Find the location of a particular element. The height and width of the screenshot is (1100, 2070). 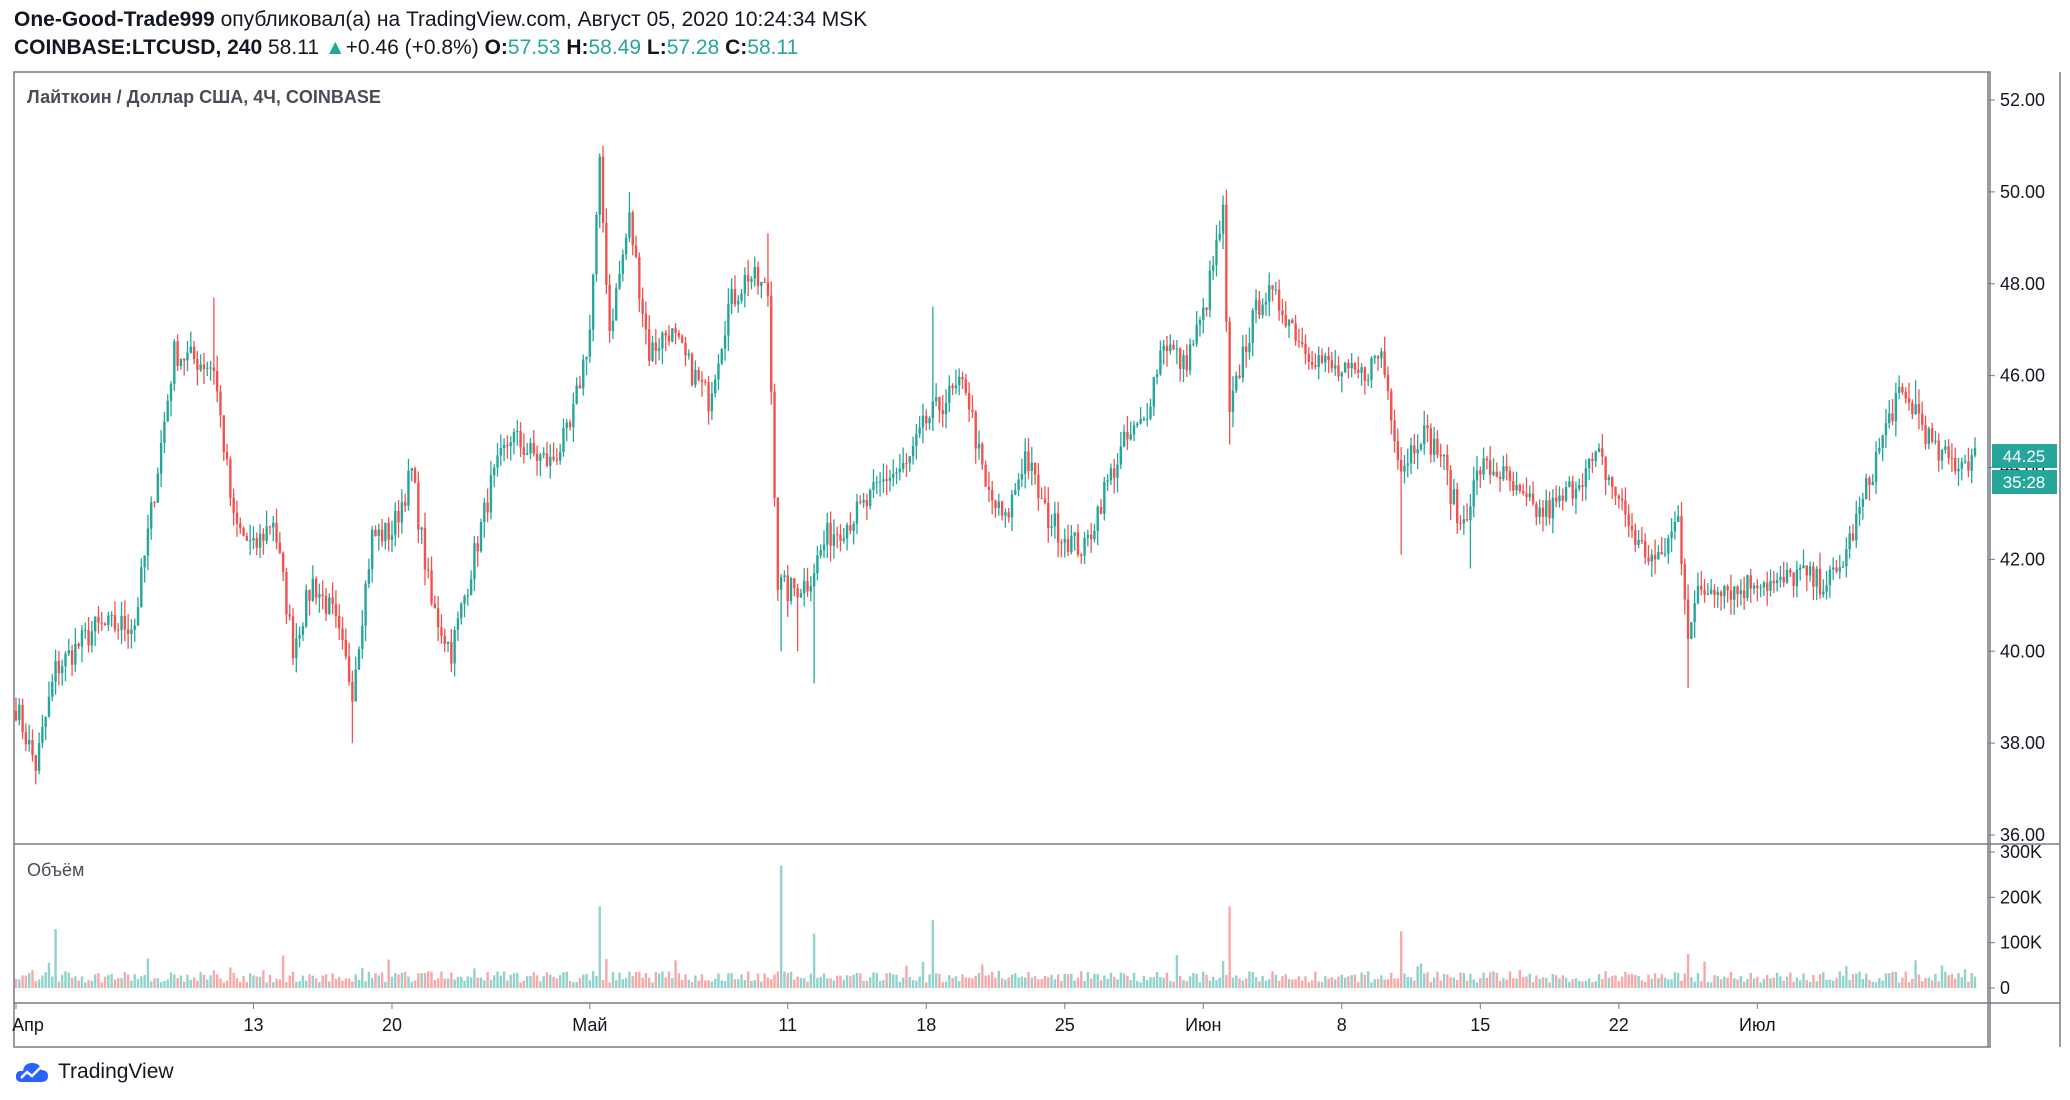

time-tick-label: Июл is located at coordinates (1757, 1025).